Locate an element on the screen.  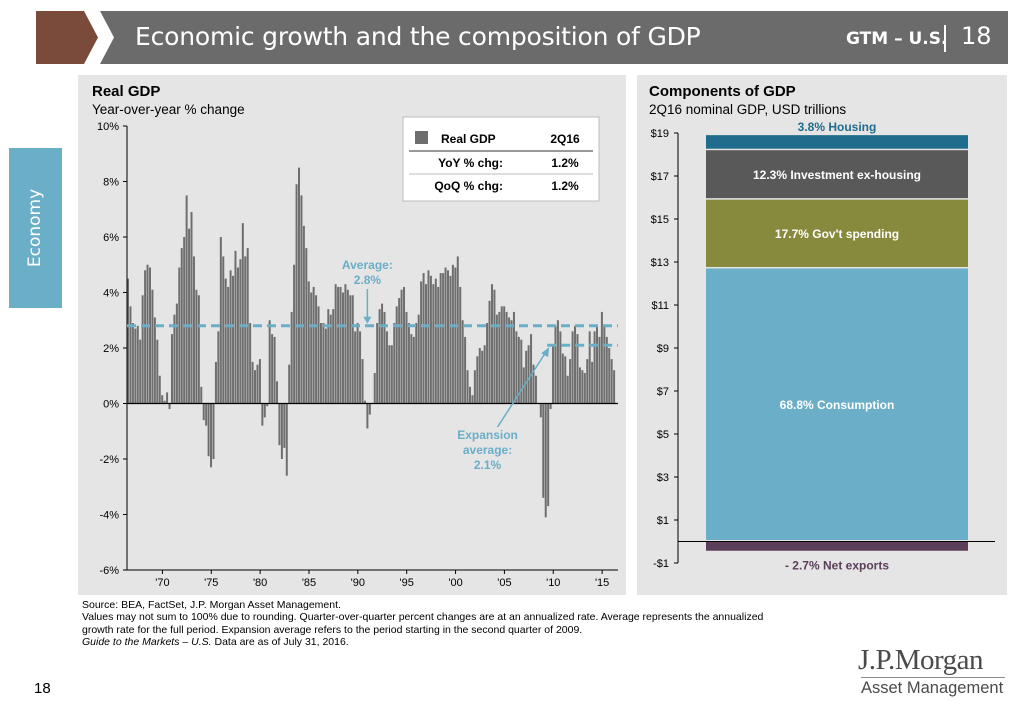
banner-accent-chevron is located at coordinates (67, 37).